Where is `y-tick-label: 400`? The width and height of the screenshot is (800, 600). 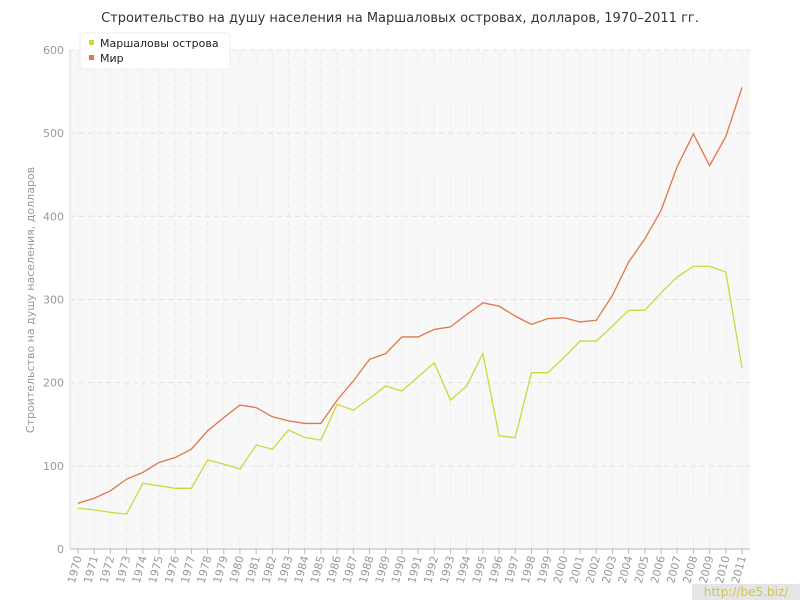
y-tick-label: 400 is located at coordinates (53, 216).